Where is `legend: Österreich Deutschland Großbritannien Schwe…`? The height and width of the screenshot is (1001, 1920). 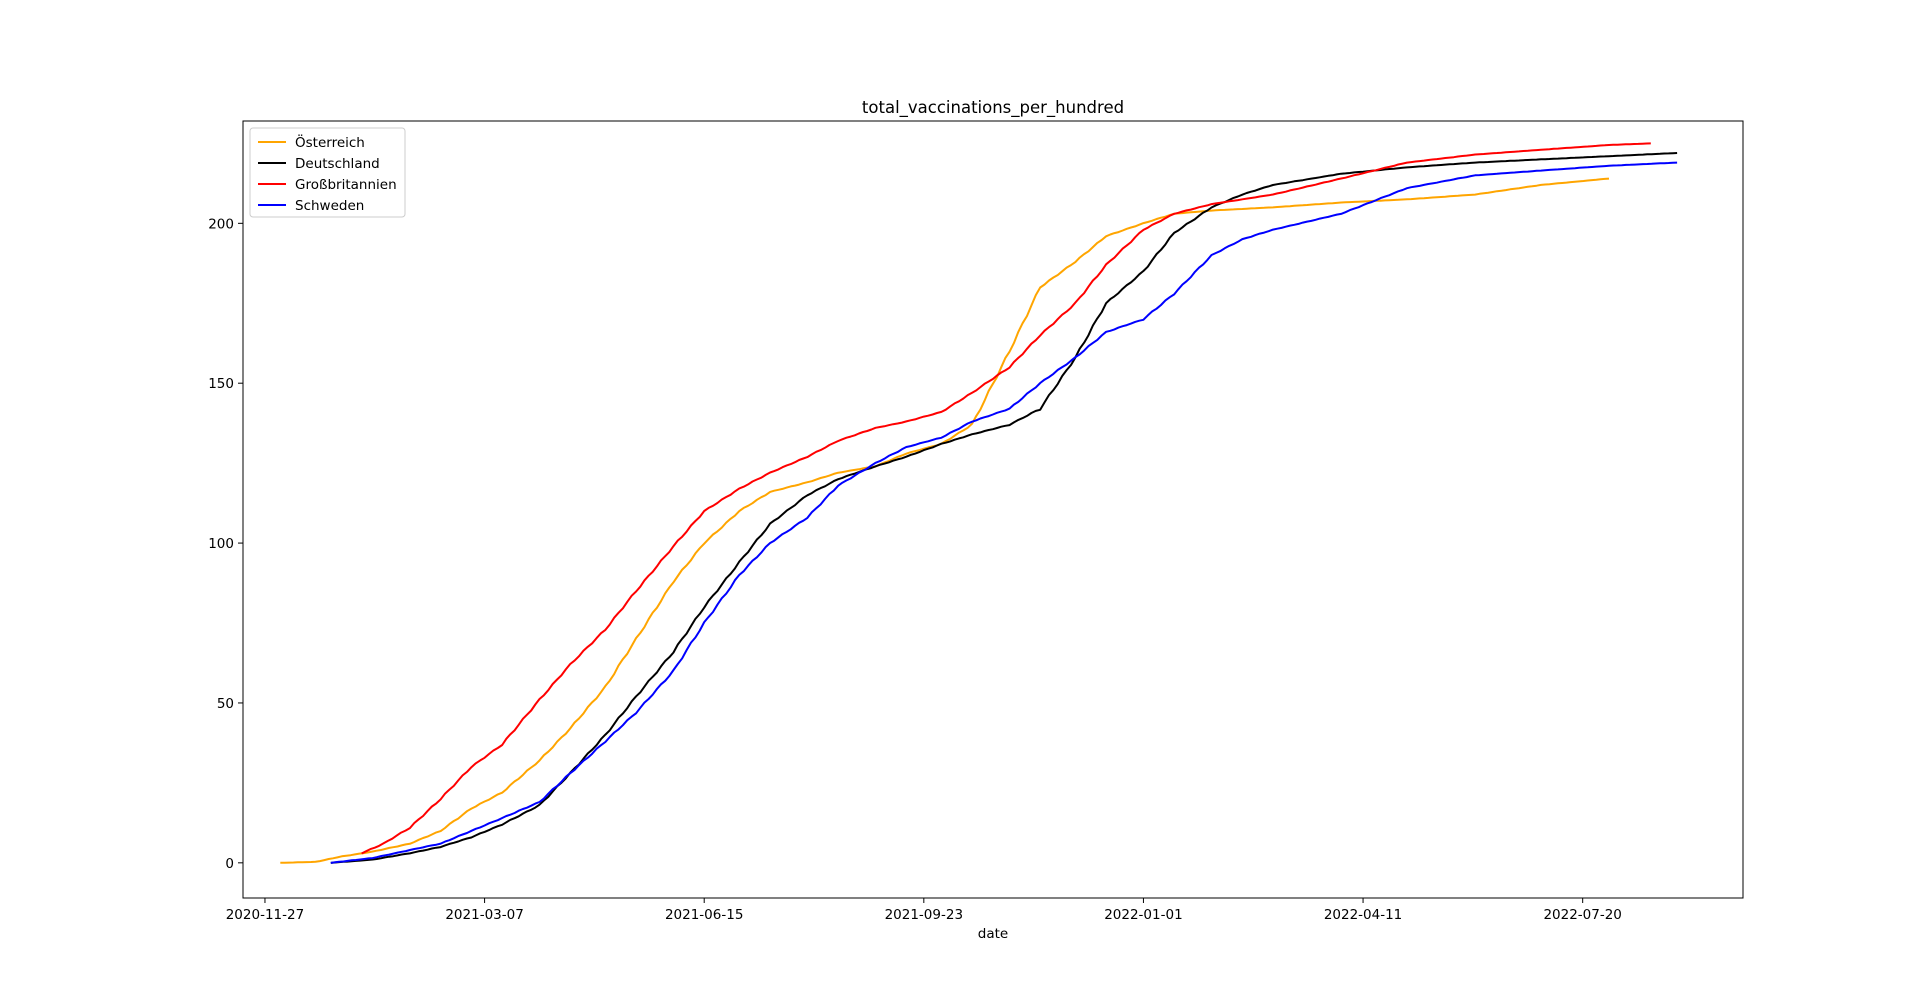 legend: Österreich Deutschland Großbritannien Schwe… is located at coordinates (327, 172).